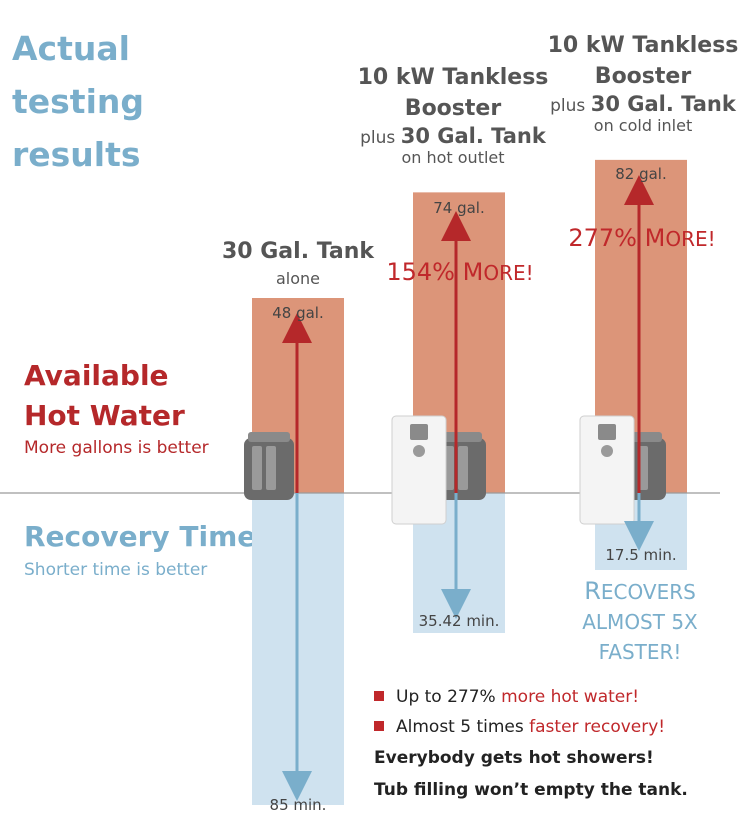 This screenshot has width=750, height=832. What do you see at coordinates (140, 536) in the screenshot?
I see `recovery-time-label: Recovery Time` at bounding box center [140, 536].